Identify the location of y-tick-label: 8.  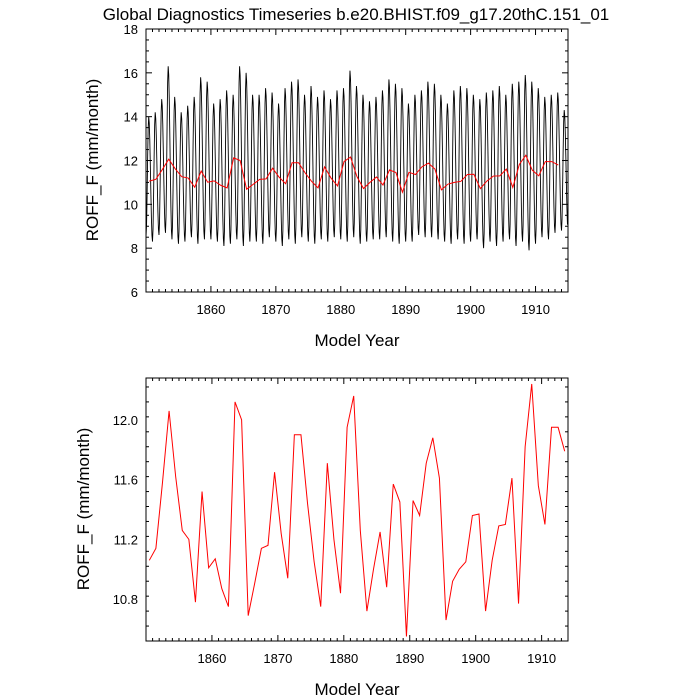
(134, 248).